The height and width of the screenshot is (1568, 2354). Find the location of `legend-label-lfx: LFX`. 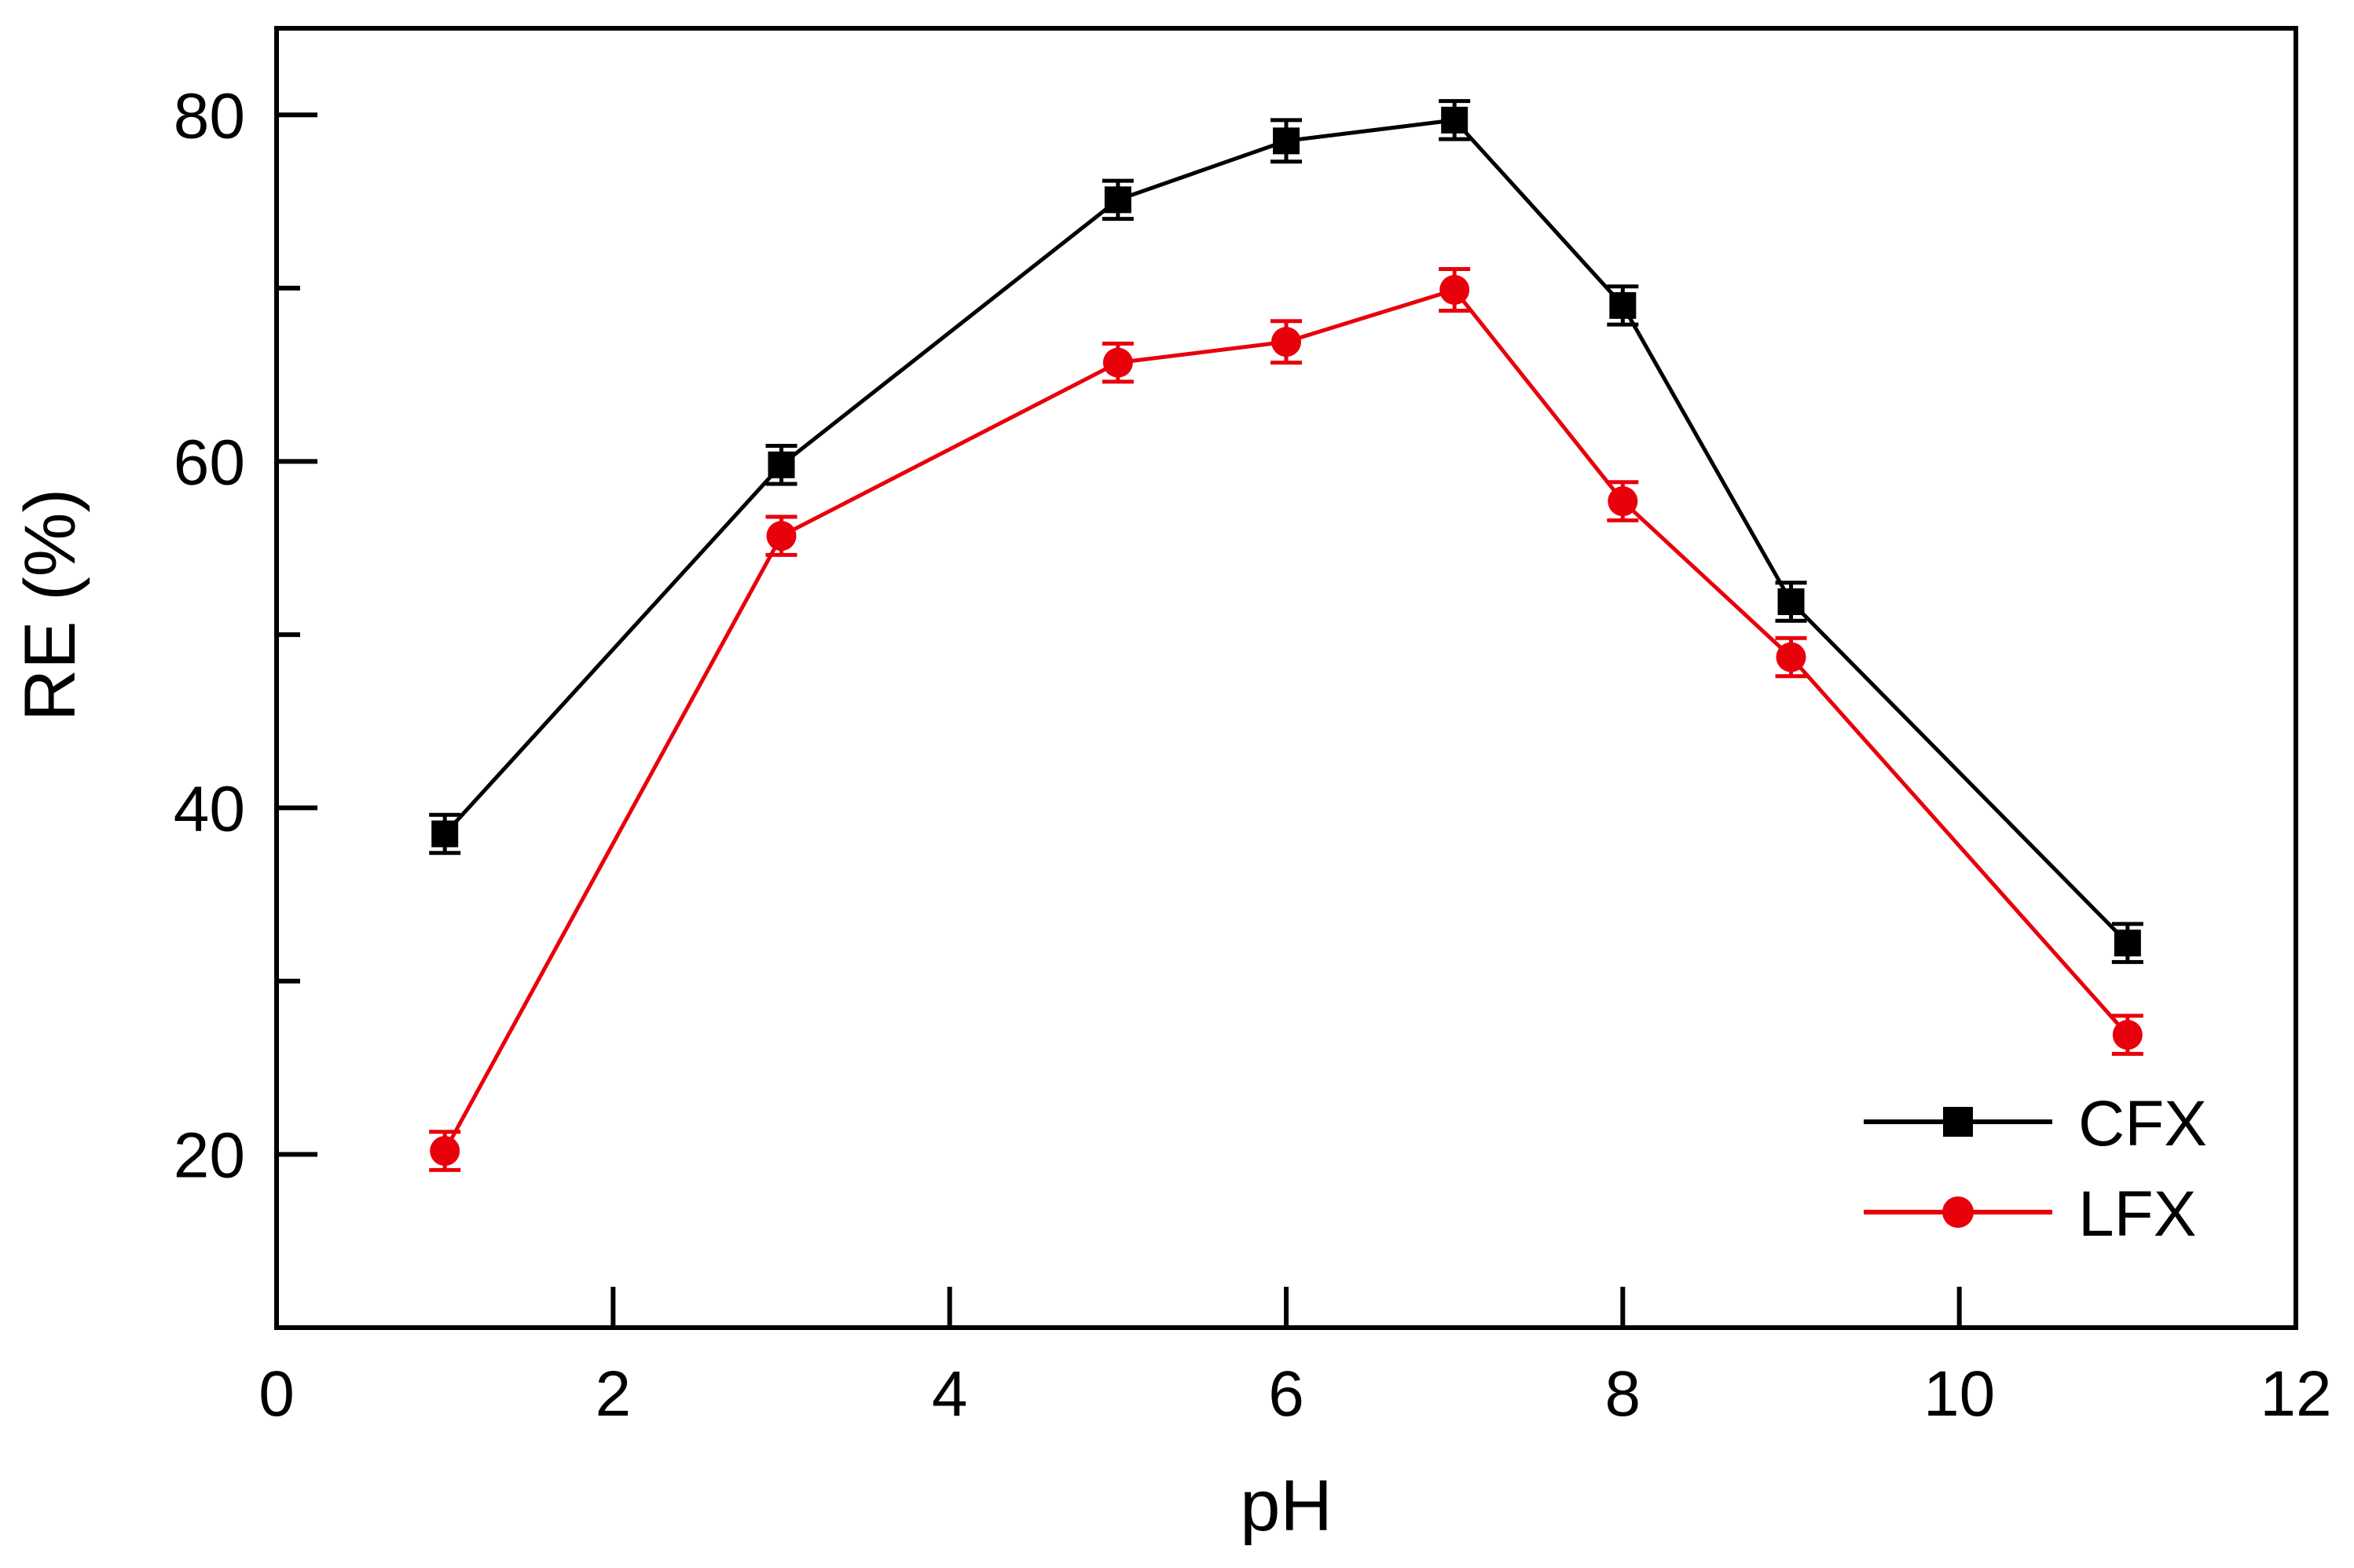

legend-label-lfx: LFX is located at coordinates (2137, 1214).